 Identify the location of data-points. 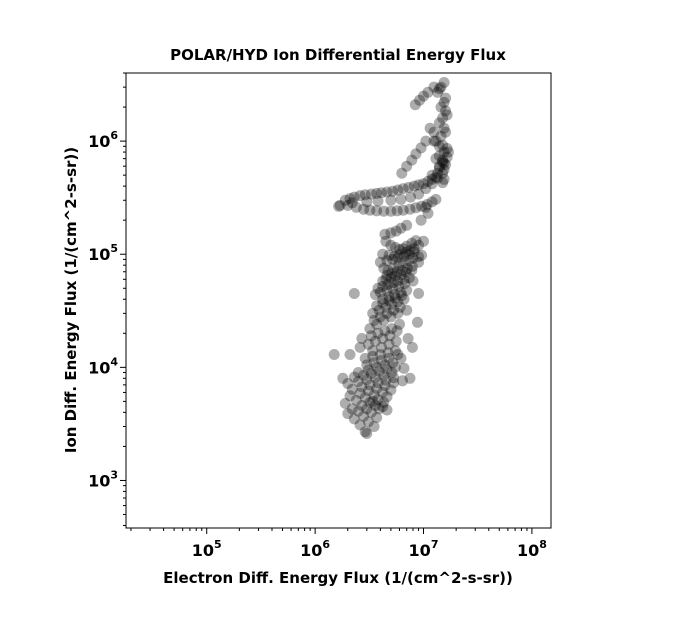
(391, 258).